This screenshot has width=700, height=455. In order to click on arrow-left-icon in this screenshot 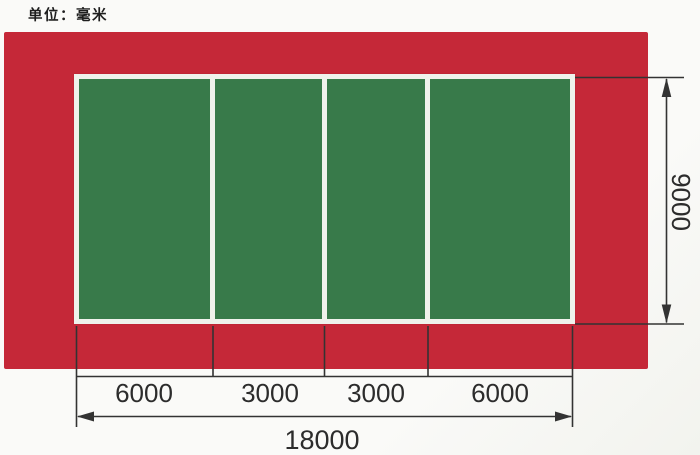, I will do `click(85, 416)`.